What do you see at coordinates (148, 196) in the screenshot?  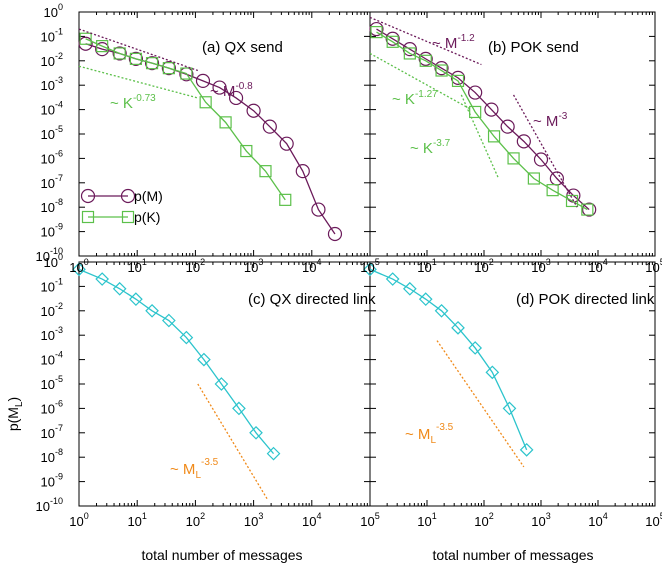 I see `legend-label: p(M)` at bounding box center [148, 196].